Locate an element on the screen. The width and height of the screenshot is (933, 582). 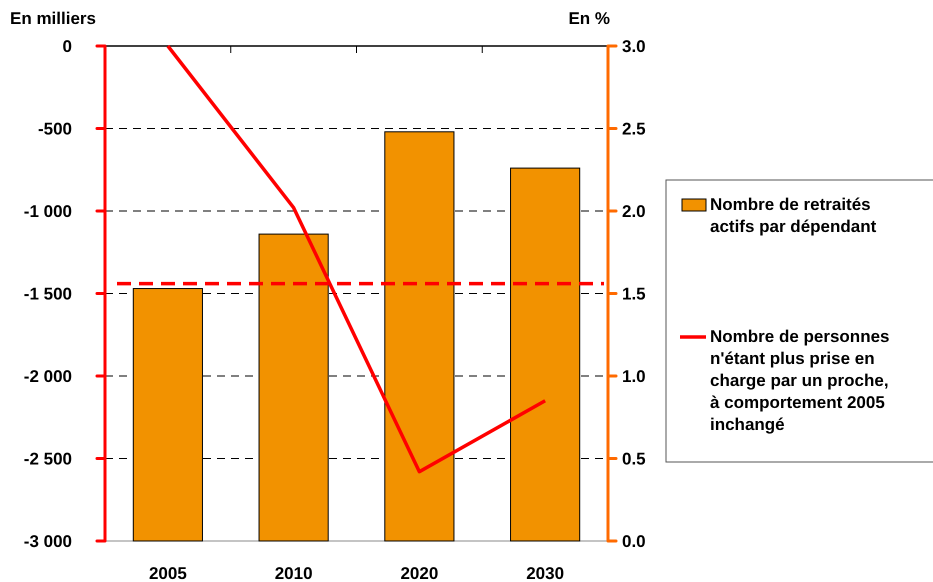
x-tick-label: 2030 is located at coordinates (545, 573).